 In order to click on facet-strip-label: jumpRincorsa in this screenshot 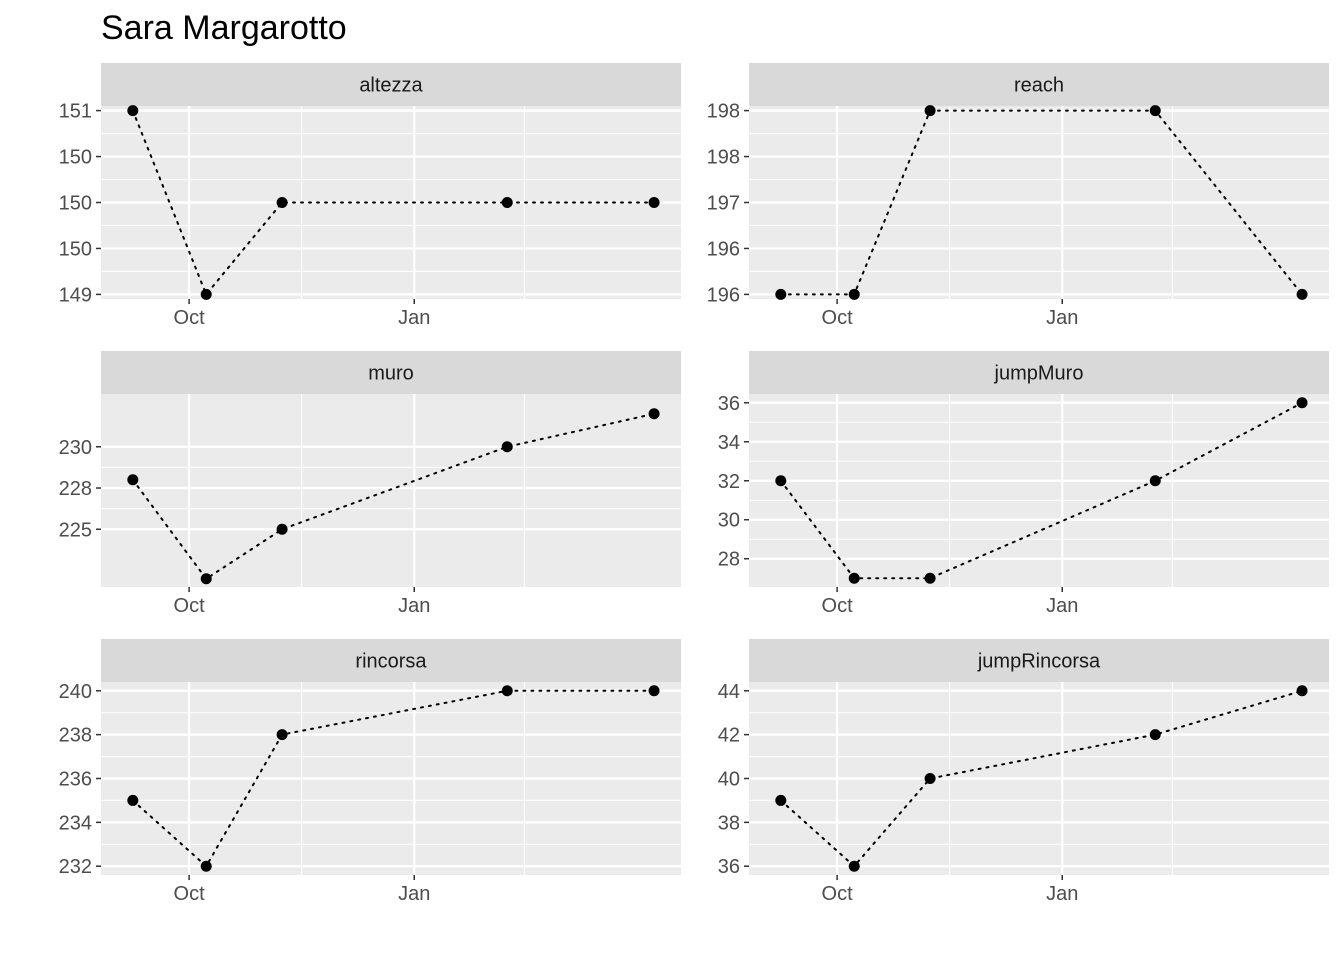, I will do `click(1039, 662)`.